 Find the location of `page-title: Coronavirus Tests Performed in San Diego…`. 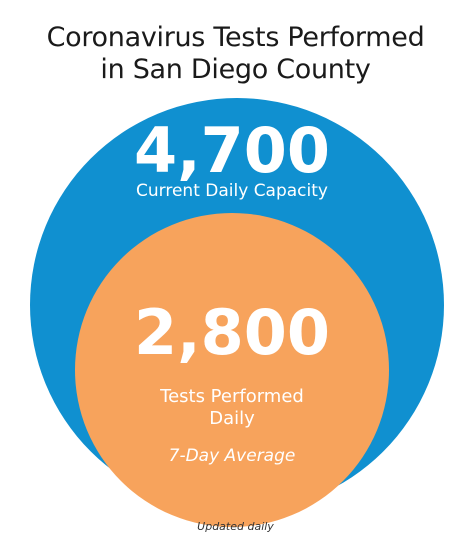

page-title: Coronavirus Tests Performed in San Diego… is located at coordinates (235, 54).